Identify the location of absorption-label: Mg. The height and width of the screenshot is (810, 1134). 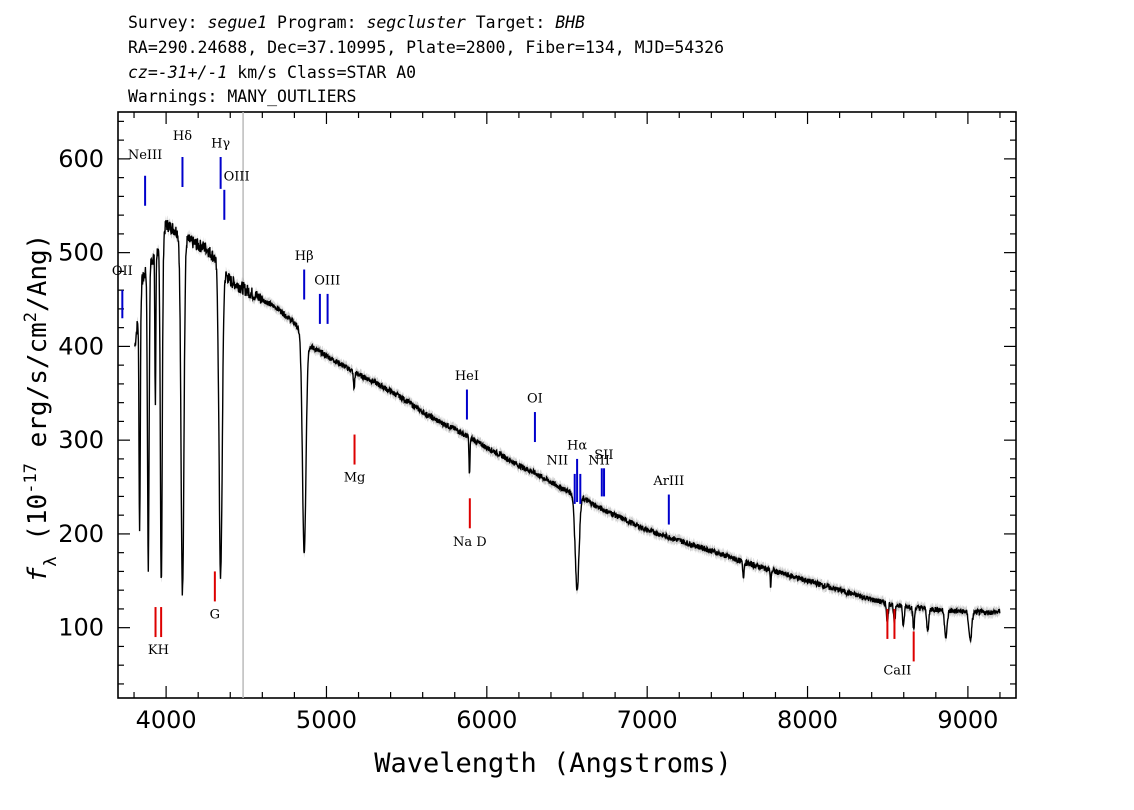
(355, 477).